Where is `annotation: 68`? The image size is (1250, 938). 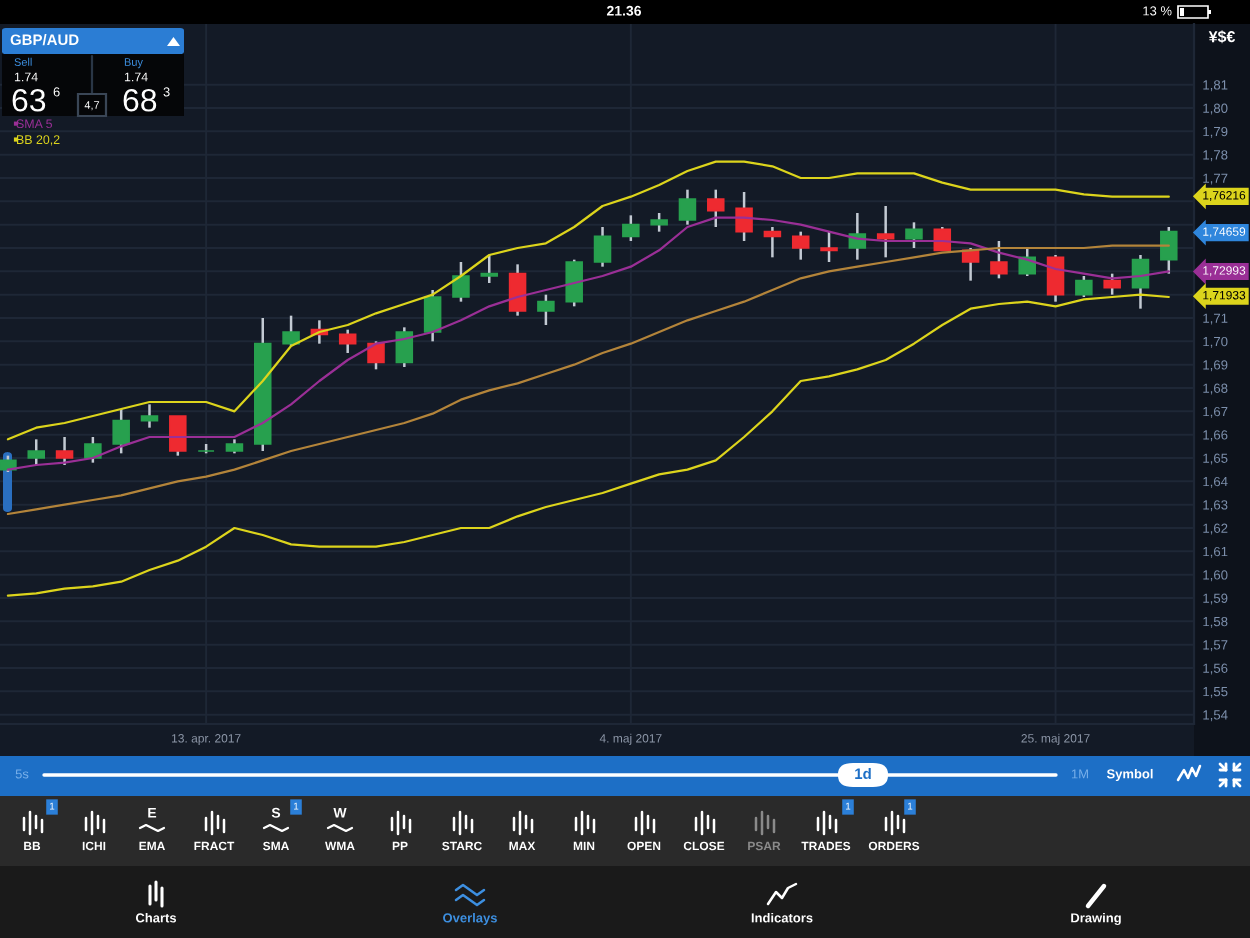
annotation: 68 is located at coordinates (140, 100).